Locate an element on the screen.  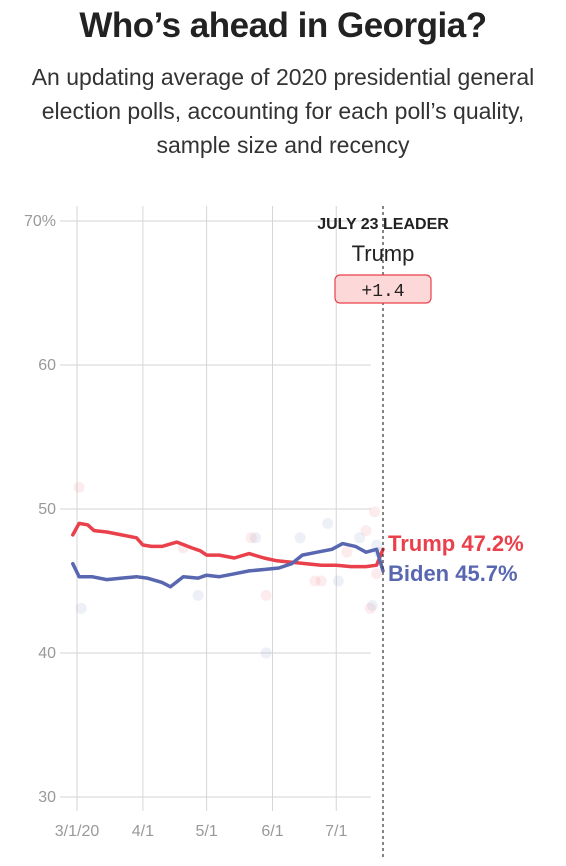
biden-end-label: Biden 45.7% is located at coordinates (453, 573).